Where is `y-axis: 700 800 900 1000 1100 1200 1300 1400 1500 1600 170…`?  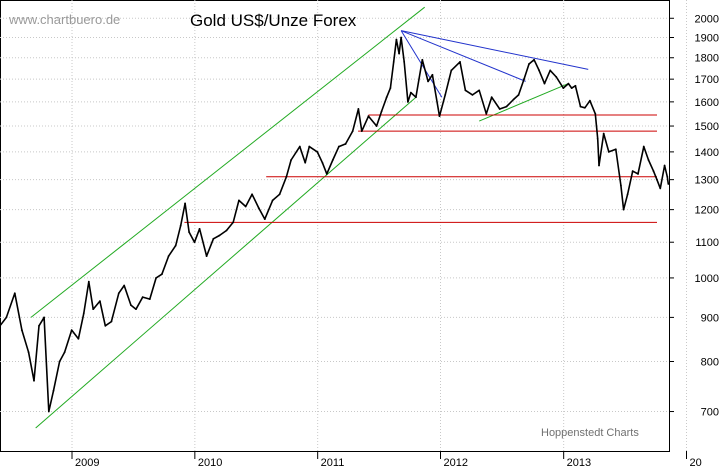
y-axis: 700 800 900 1000 1100 1200 1300 1400 1500 1600 170… is located at coordinates (694, 216).